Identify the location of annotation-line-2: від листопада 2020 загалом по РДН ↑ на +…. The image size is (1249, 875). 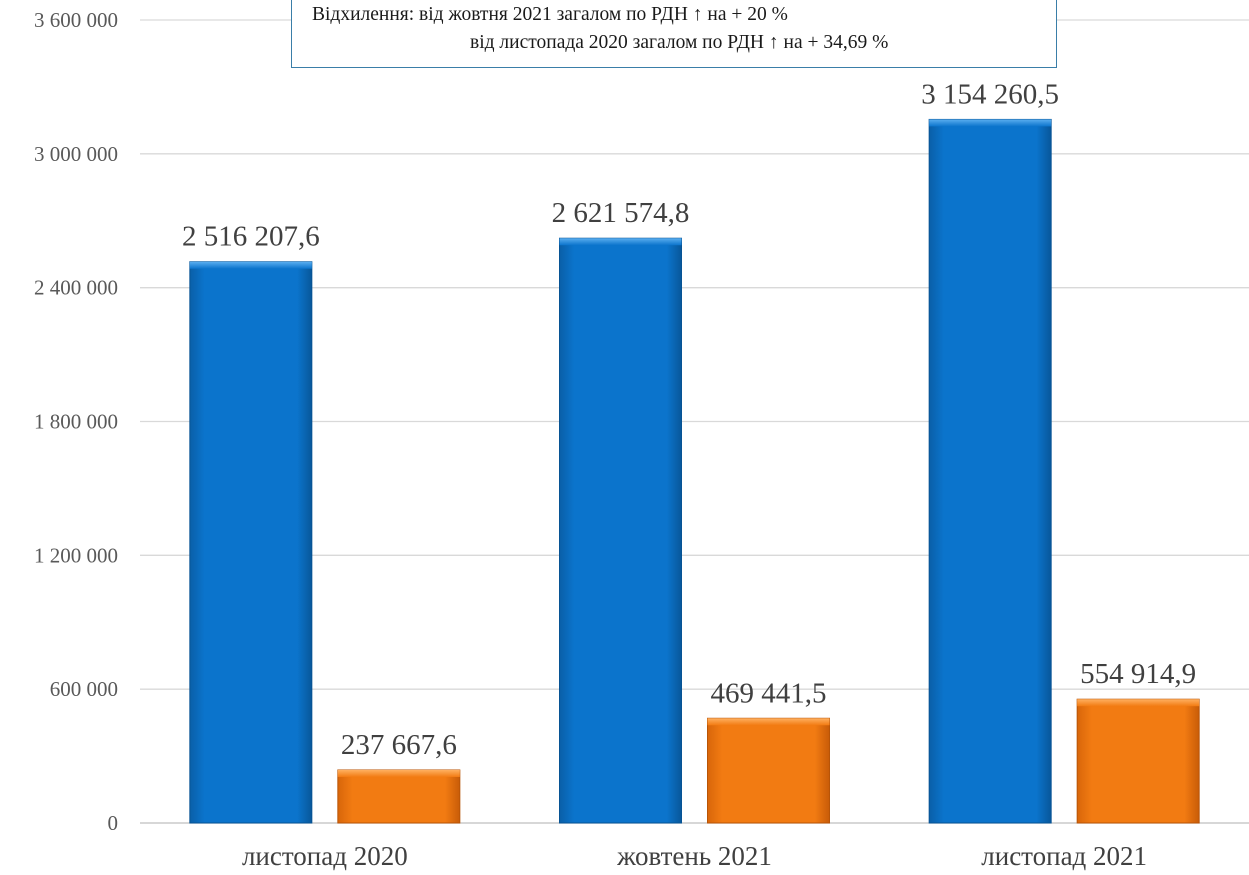
(679, 42).